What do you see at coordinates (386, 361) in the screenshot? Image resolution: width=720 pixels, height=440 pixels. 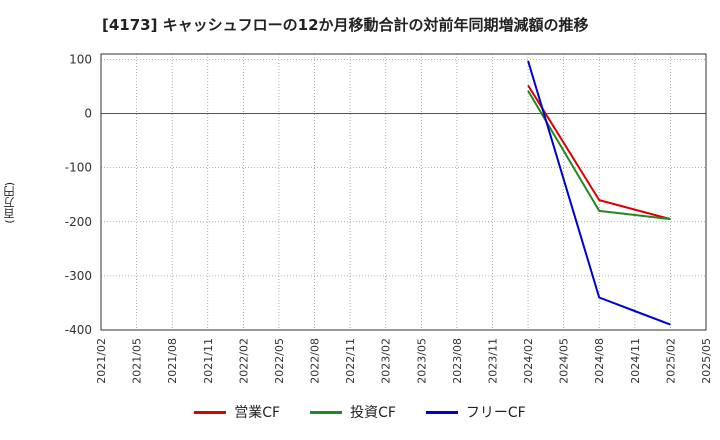 I see `x-tick-label: 2023/02` at bounding box center [386, 361].